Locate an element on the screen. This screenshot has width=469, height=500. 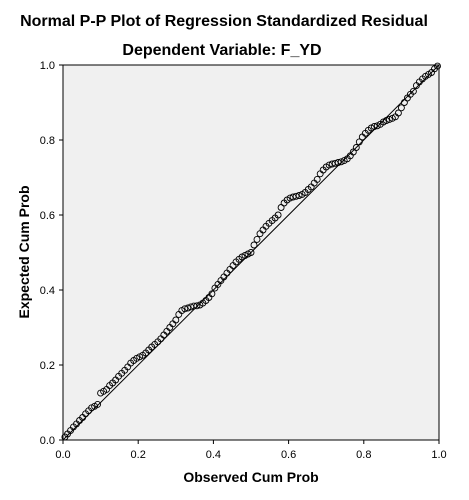
x-tick-label: 1.0 is located at coordinates (438, 455).